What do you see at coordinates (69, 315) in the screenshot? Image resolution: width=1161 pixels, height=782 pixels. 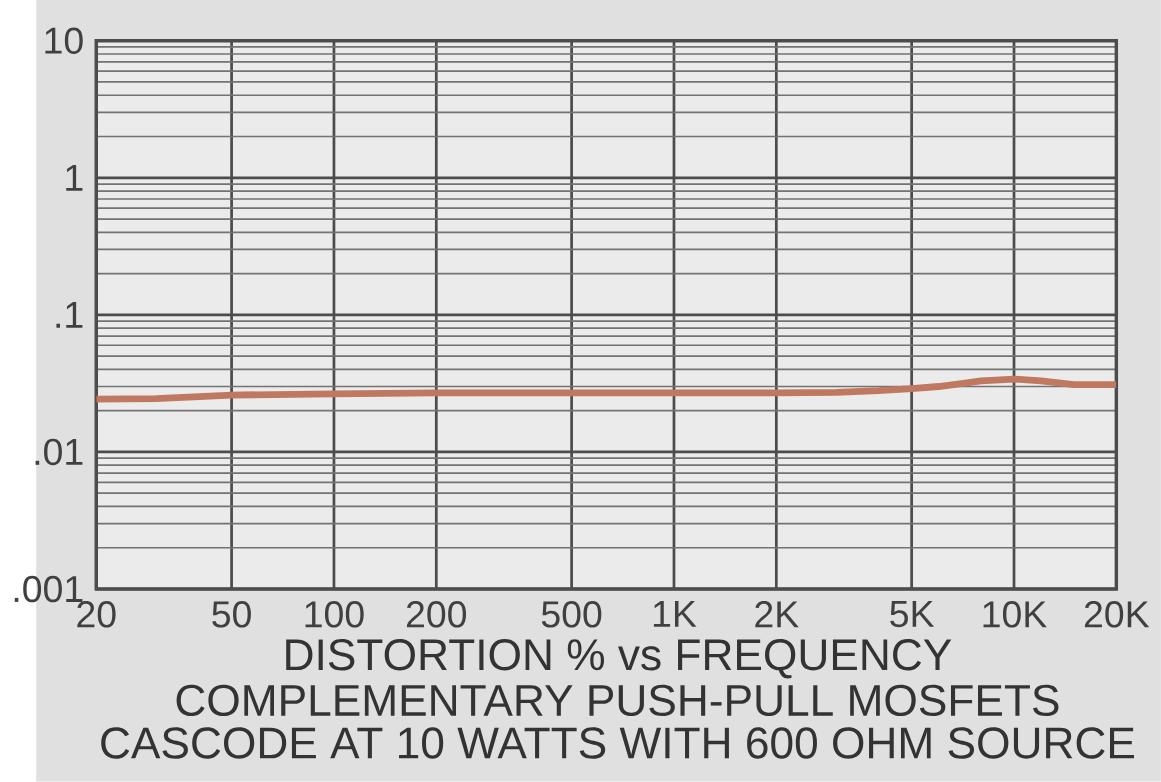 I see `y-tick-label: .1` at bounding box center [69, 315].